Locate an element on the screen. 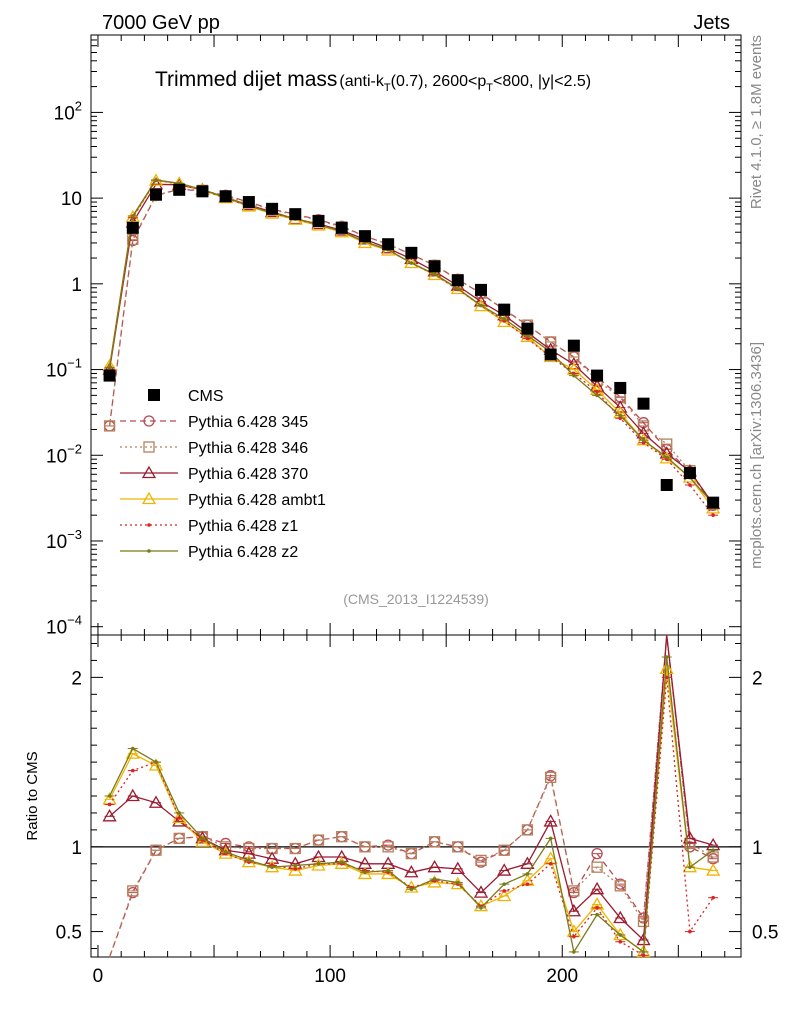 This screenshot has height=1024, width=786. ratio-xtick-label: 200 is located at coordinates (562, 976).